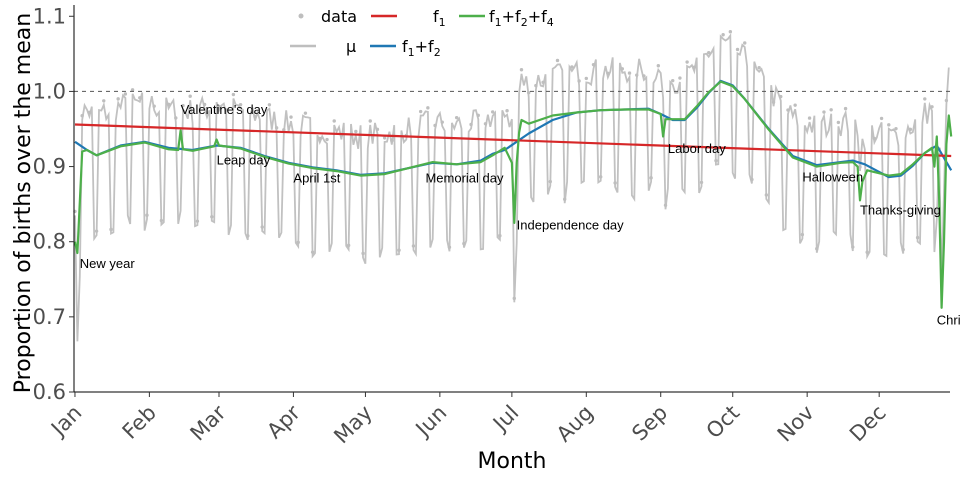 This screenshot has height=480, width=960. I want to click on annotation-label: New year, so click(108, 263).